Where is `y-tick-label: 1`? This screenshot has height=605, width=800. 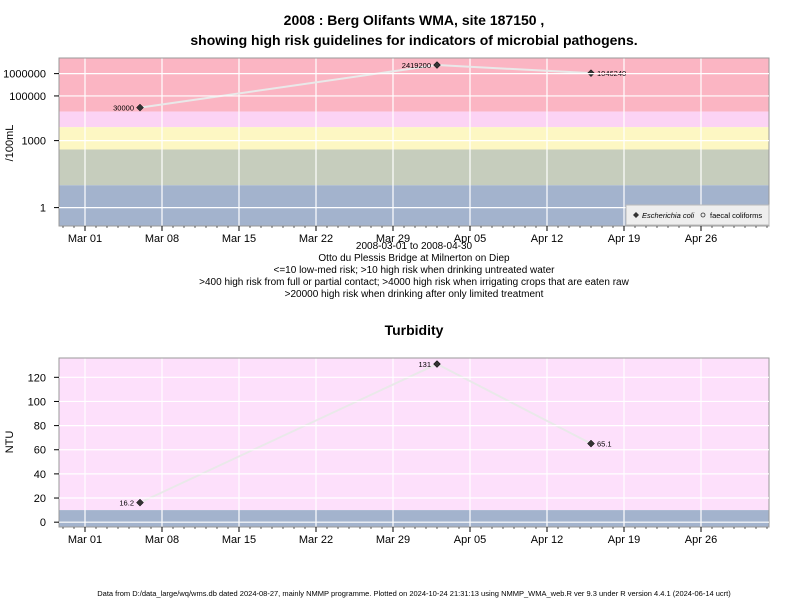 y-tick-label: 1 is located at coordinates (43, 209).